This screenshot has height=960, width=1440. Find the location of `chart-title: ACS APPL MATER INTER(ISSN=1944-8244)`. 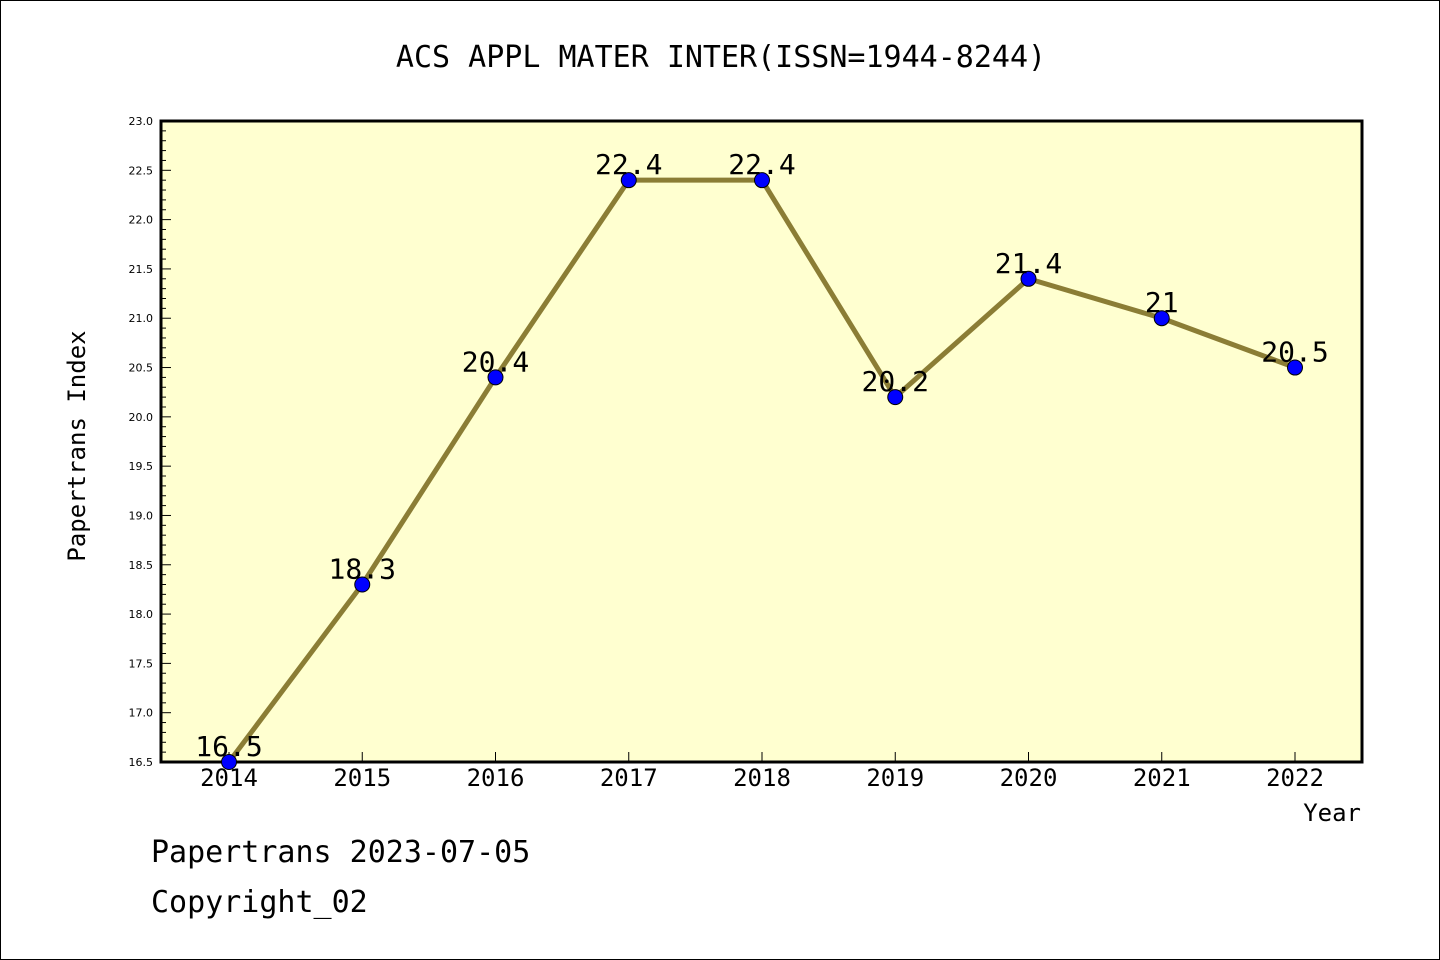

chart-title: ACS APPL MATER INTER(ISSN=1944-8244) is located at coordinates (721, 57).